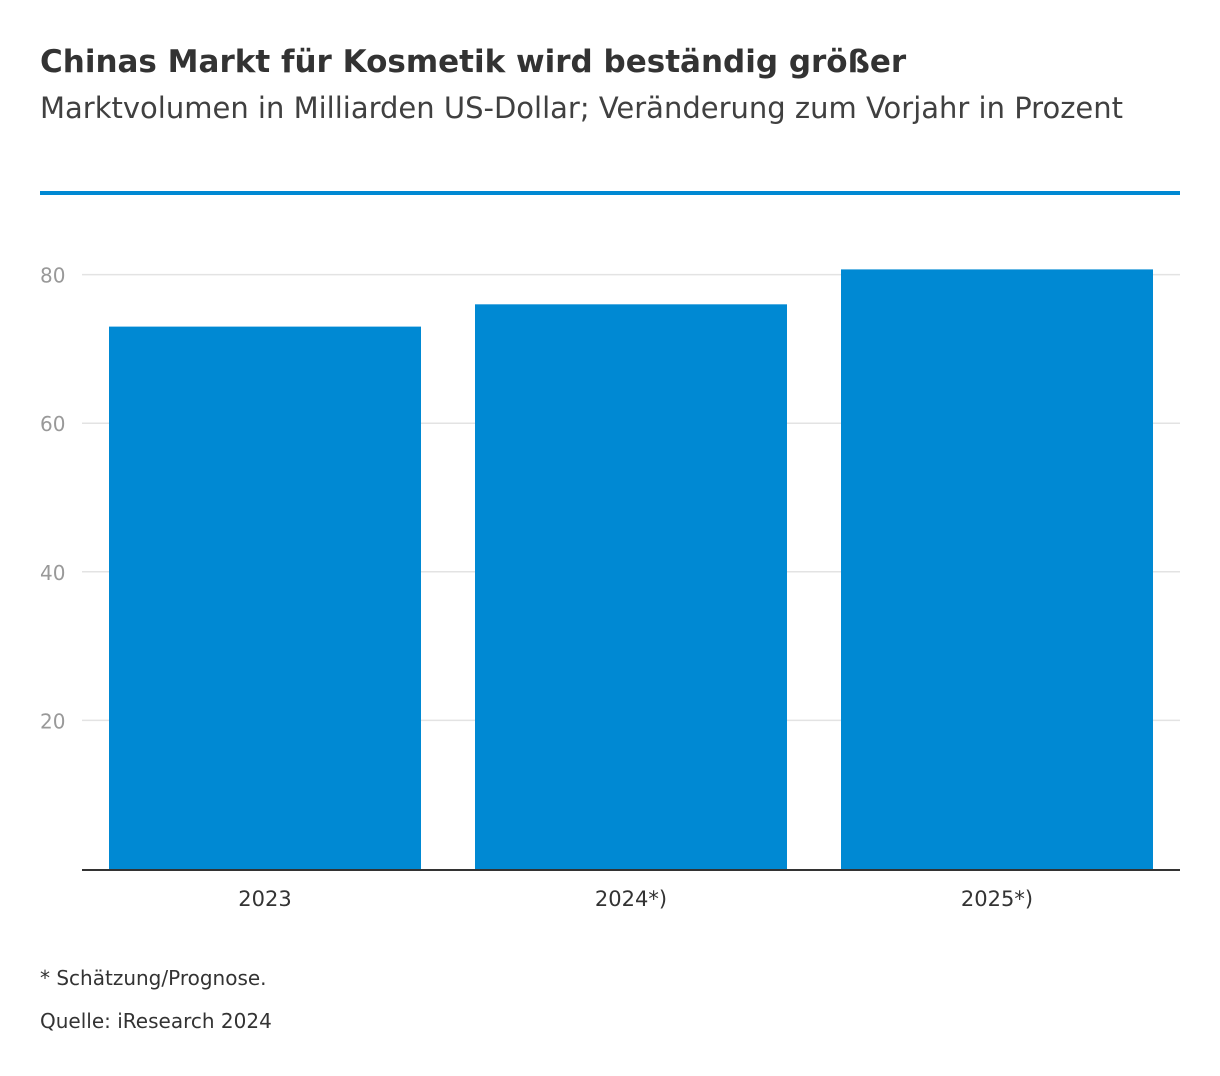 This screenshot has height=1076, width=1220. What do you see at coordinates (997, 899) in the screenshot?
I see `x-tick-label: 2025*)` at bounding box center [997, 899].